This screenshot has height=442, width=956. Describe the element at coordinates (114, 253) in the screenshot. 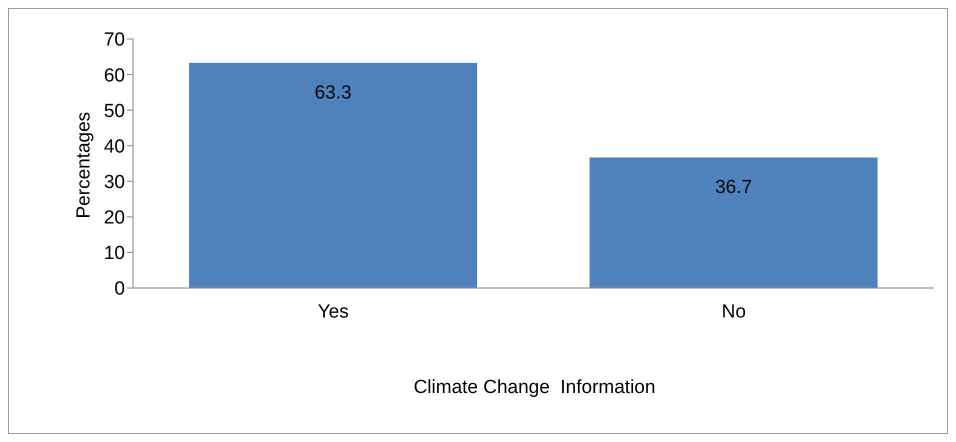

I see `y-tick-label: 10` at that location.